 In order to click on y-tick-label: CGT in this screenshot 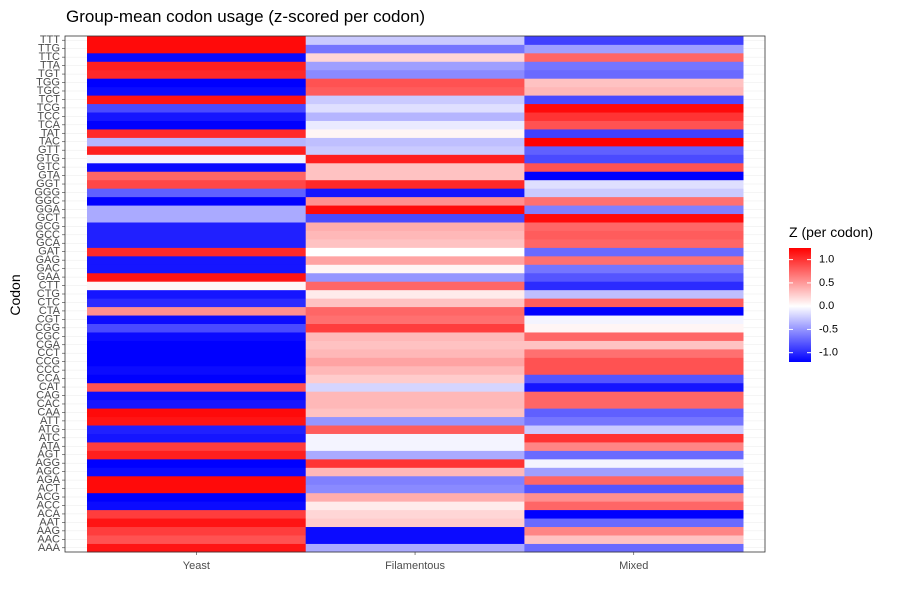, I will do `click(49, 319)`.